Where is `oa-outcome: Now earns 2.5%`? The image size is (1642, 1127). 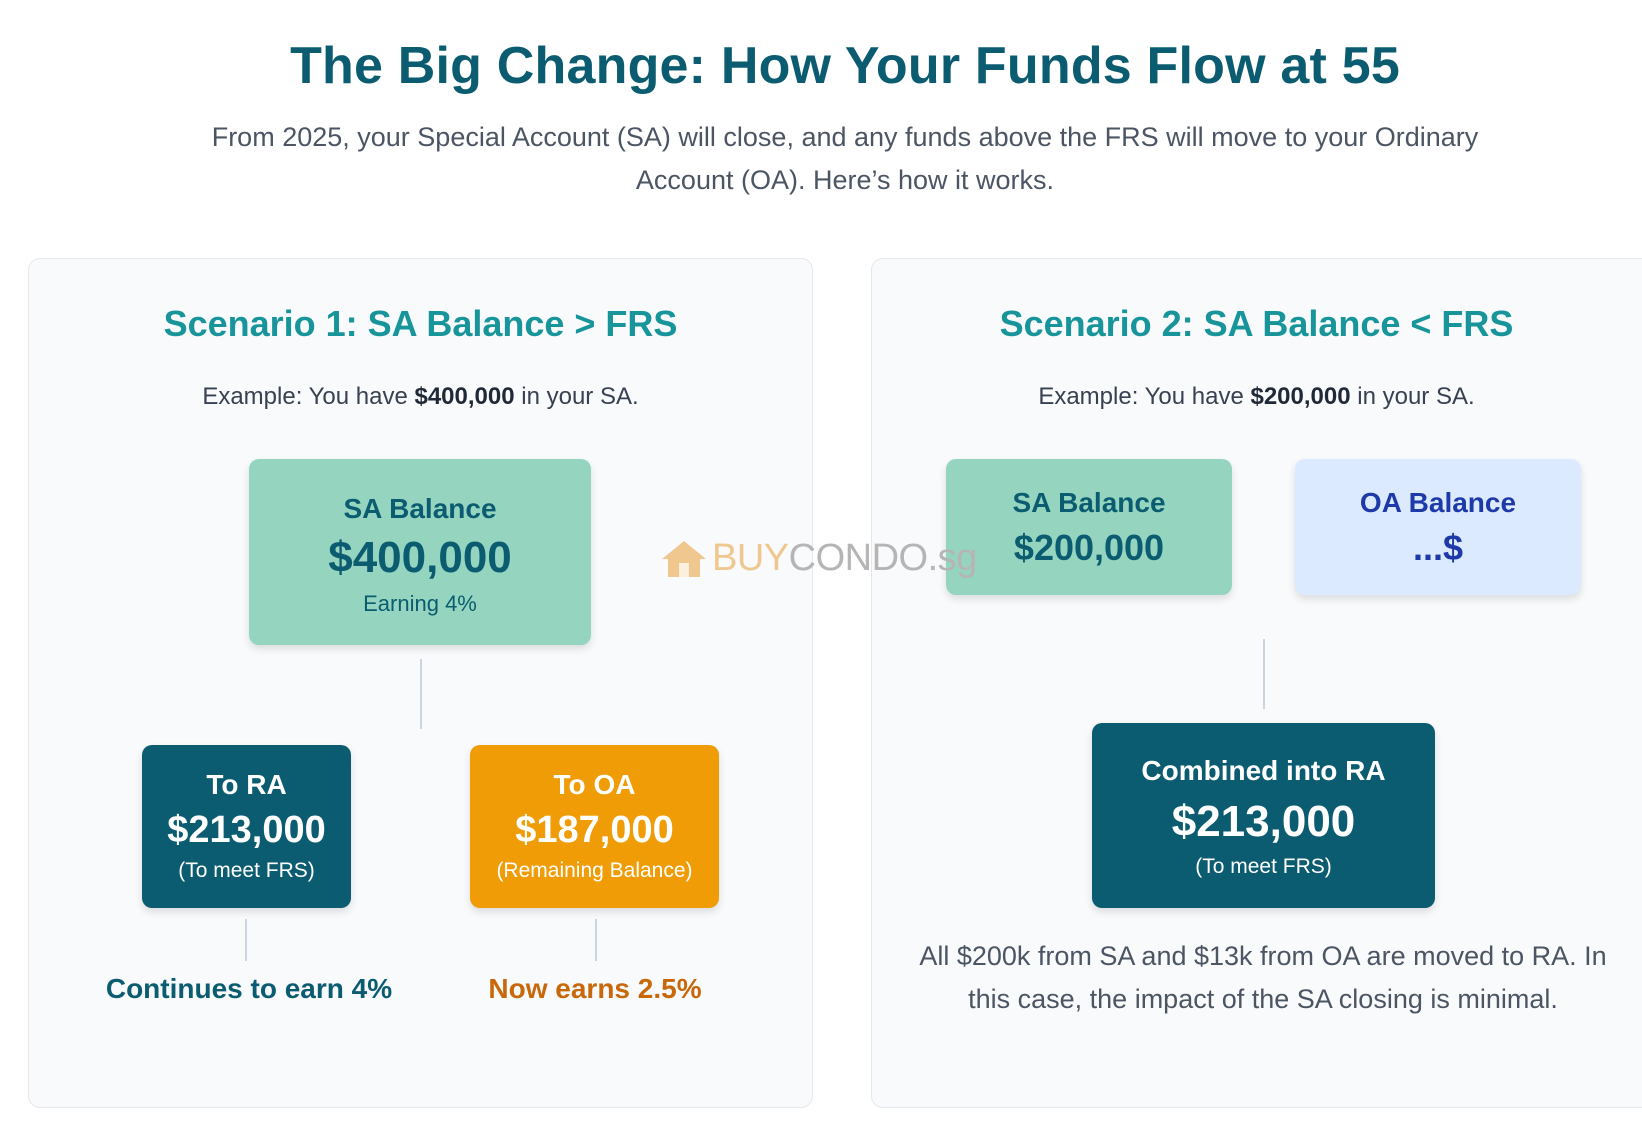 oa-outcome: Now earns 2.5% is located at coordinates (595, 988).